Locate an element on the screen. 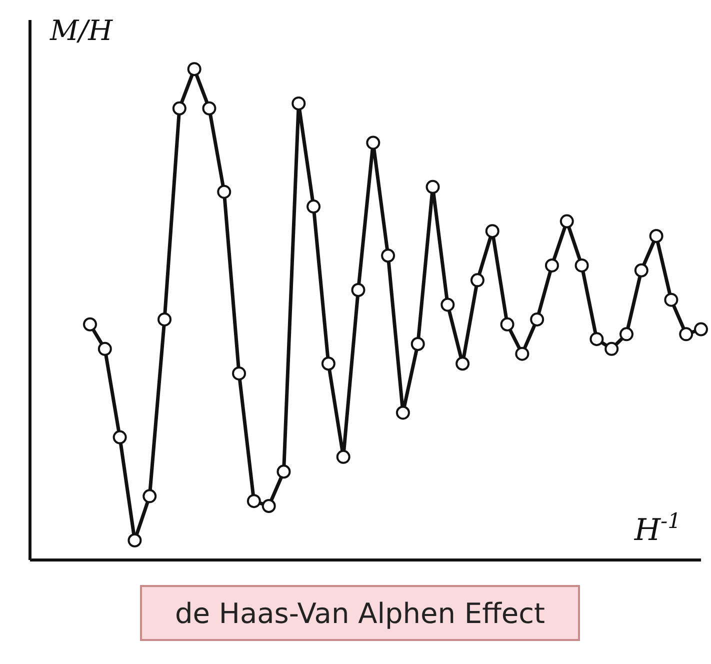 The width and height of the screenshot is (711, 664). y-axis-title: M/H is located at coordinates (81, 30).